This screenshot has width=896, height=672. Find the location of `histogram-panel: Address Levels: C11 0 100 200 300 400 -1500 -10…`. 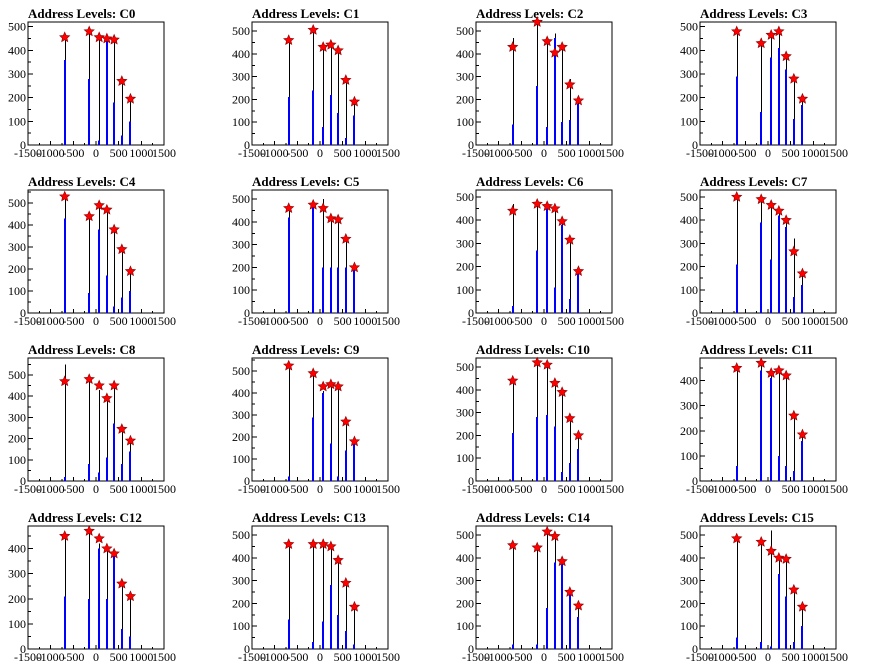

histogram-panel: Address Levels: C11 0 100 200 300 400 -1500 -10… is located at coordinates (784, 420).